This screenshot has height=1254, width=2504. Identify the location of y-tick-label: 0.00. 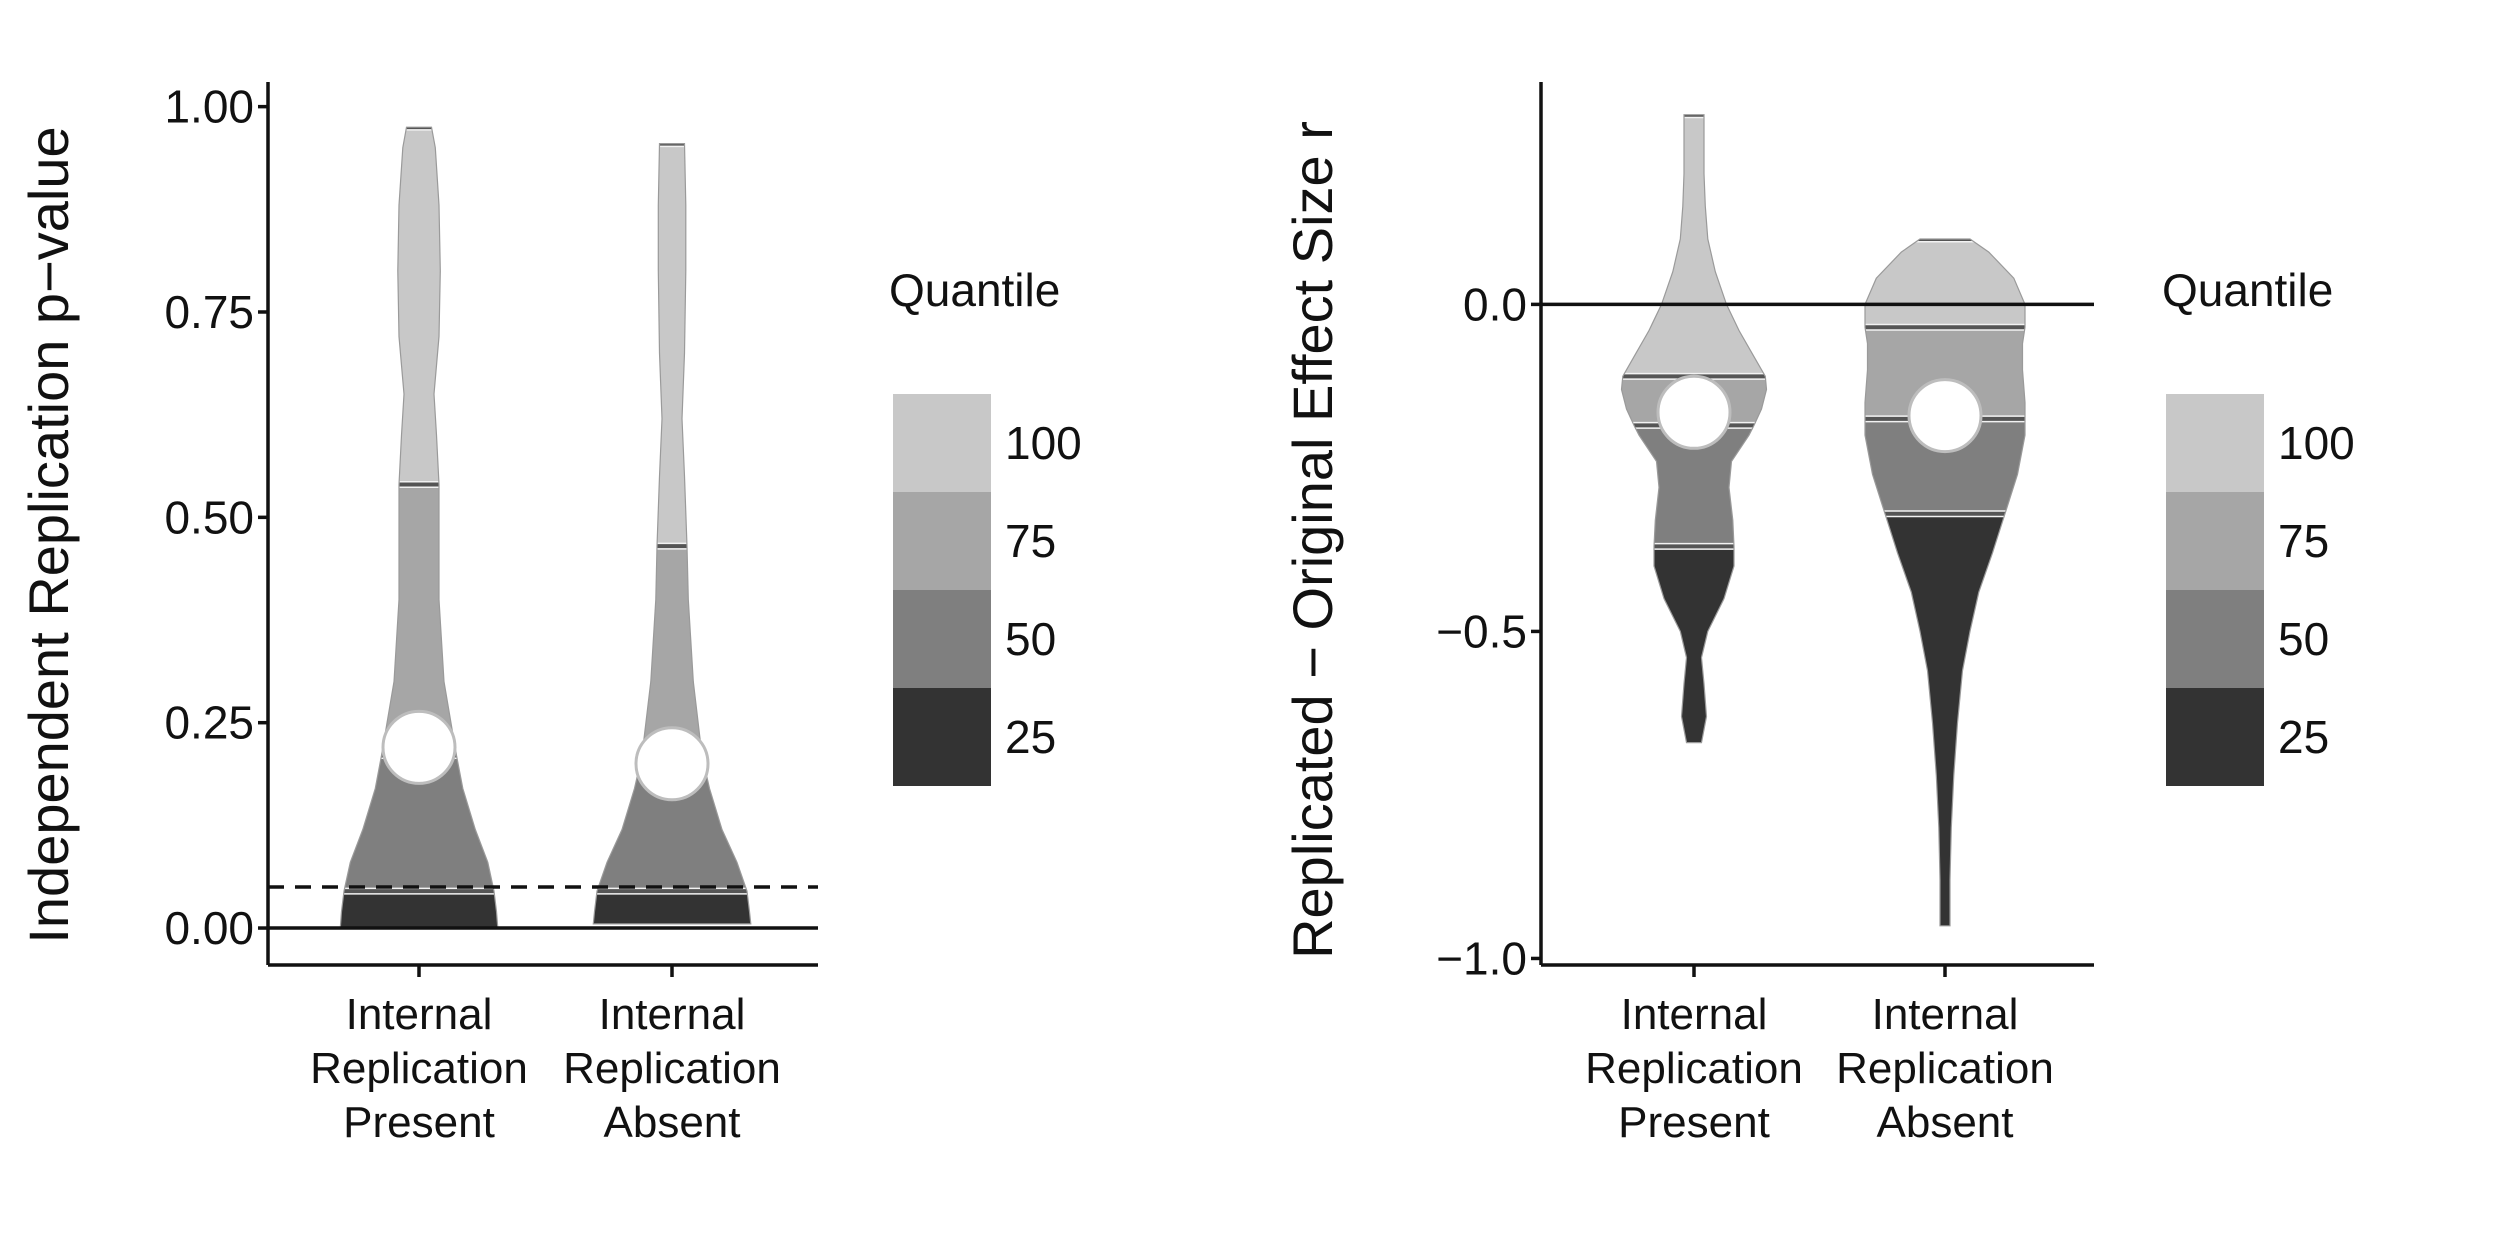
(209, 928).